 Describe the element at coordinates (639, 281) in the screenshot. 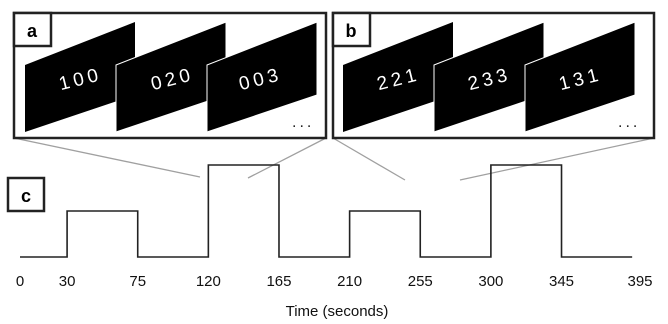

I see `timeline-tick-label: 395` at that location.